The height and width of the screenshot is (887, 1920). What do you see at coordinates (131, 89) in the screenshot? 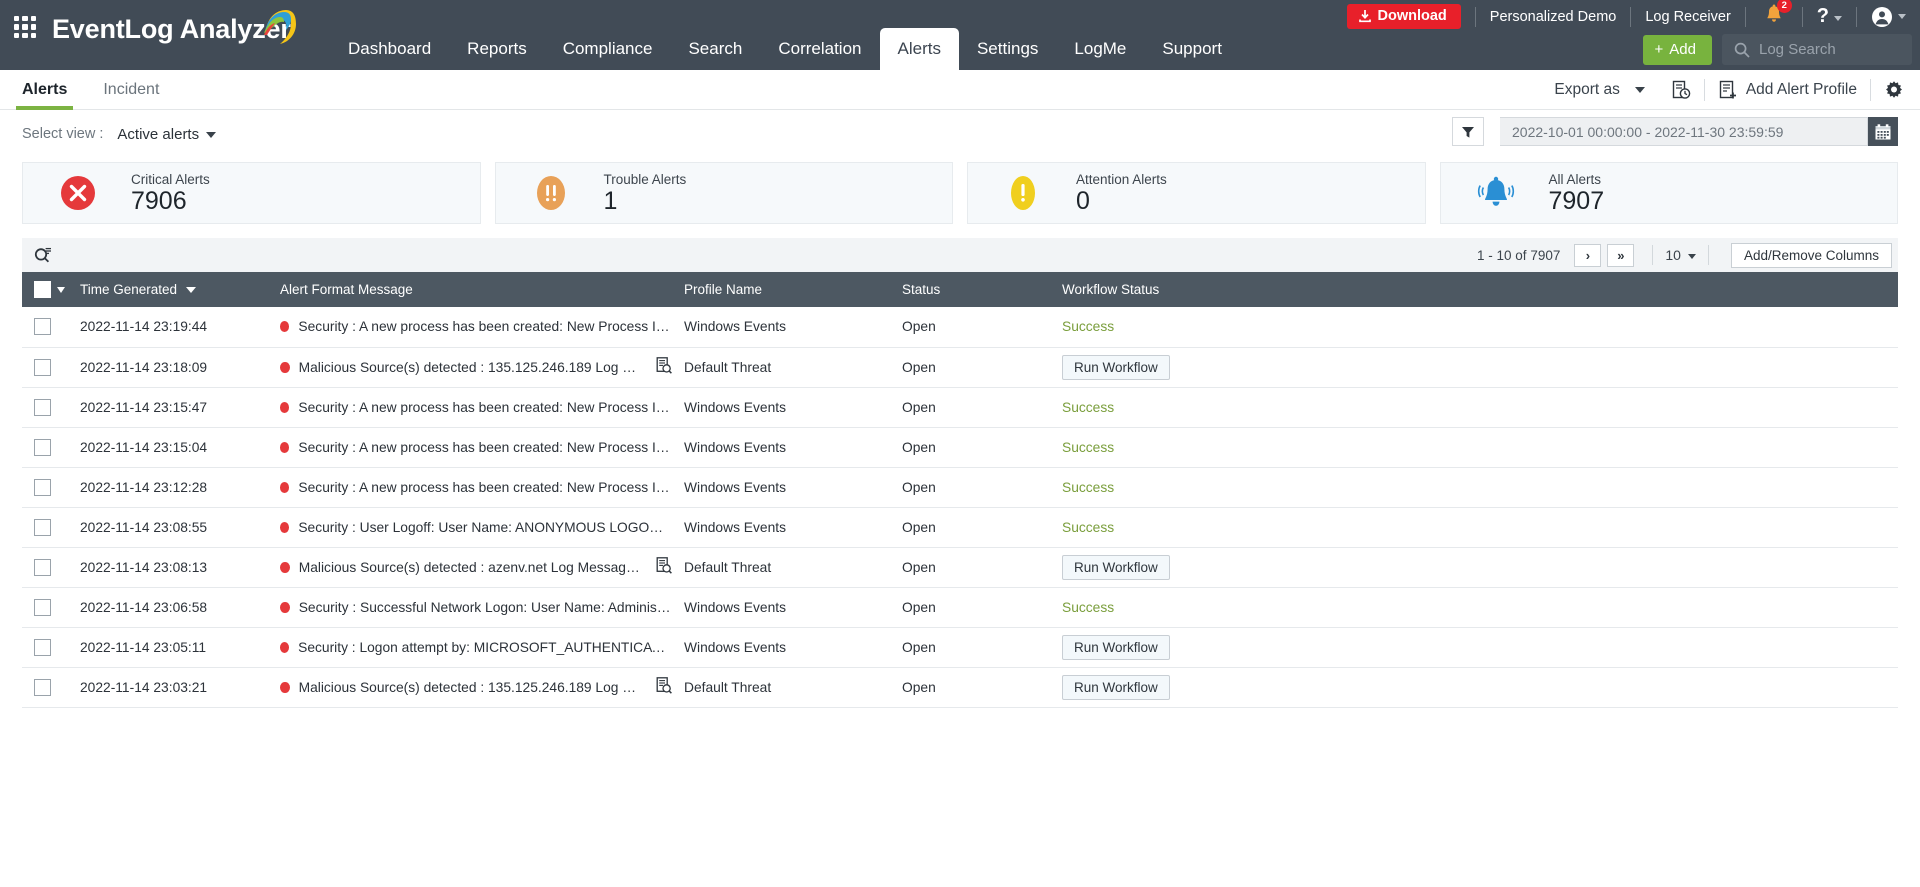
I see `tab-incident: Incident` at bounding box center [131, 89].